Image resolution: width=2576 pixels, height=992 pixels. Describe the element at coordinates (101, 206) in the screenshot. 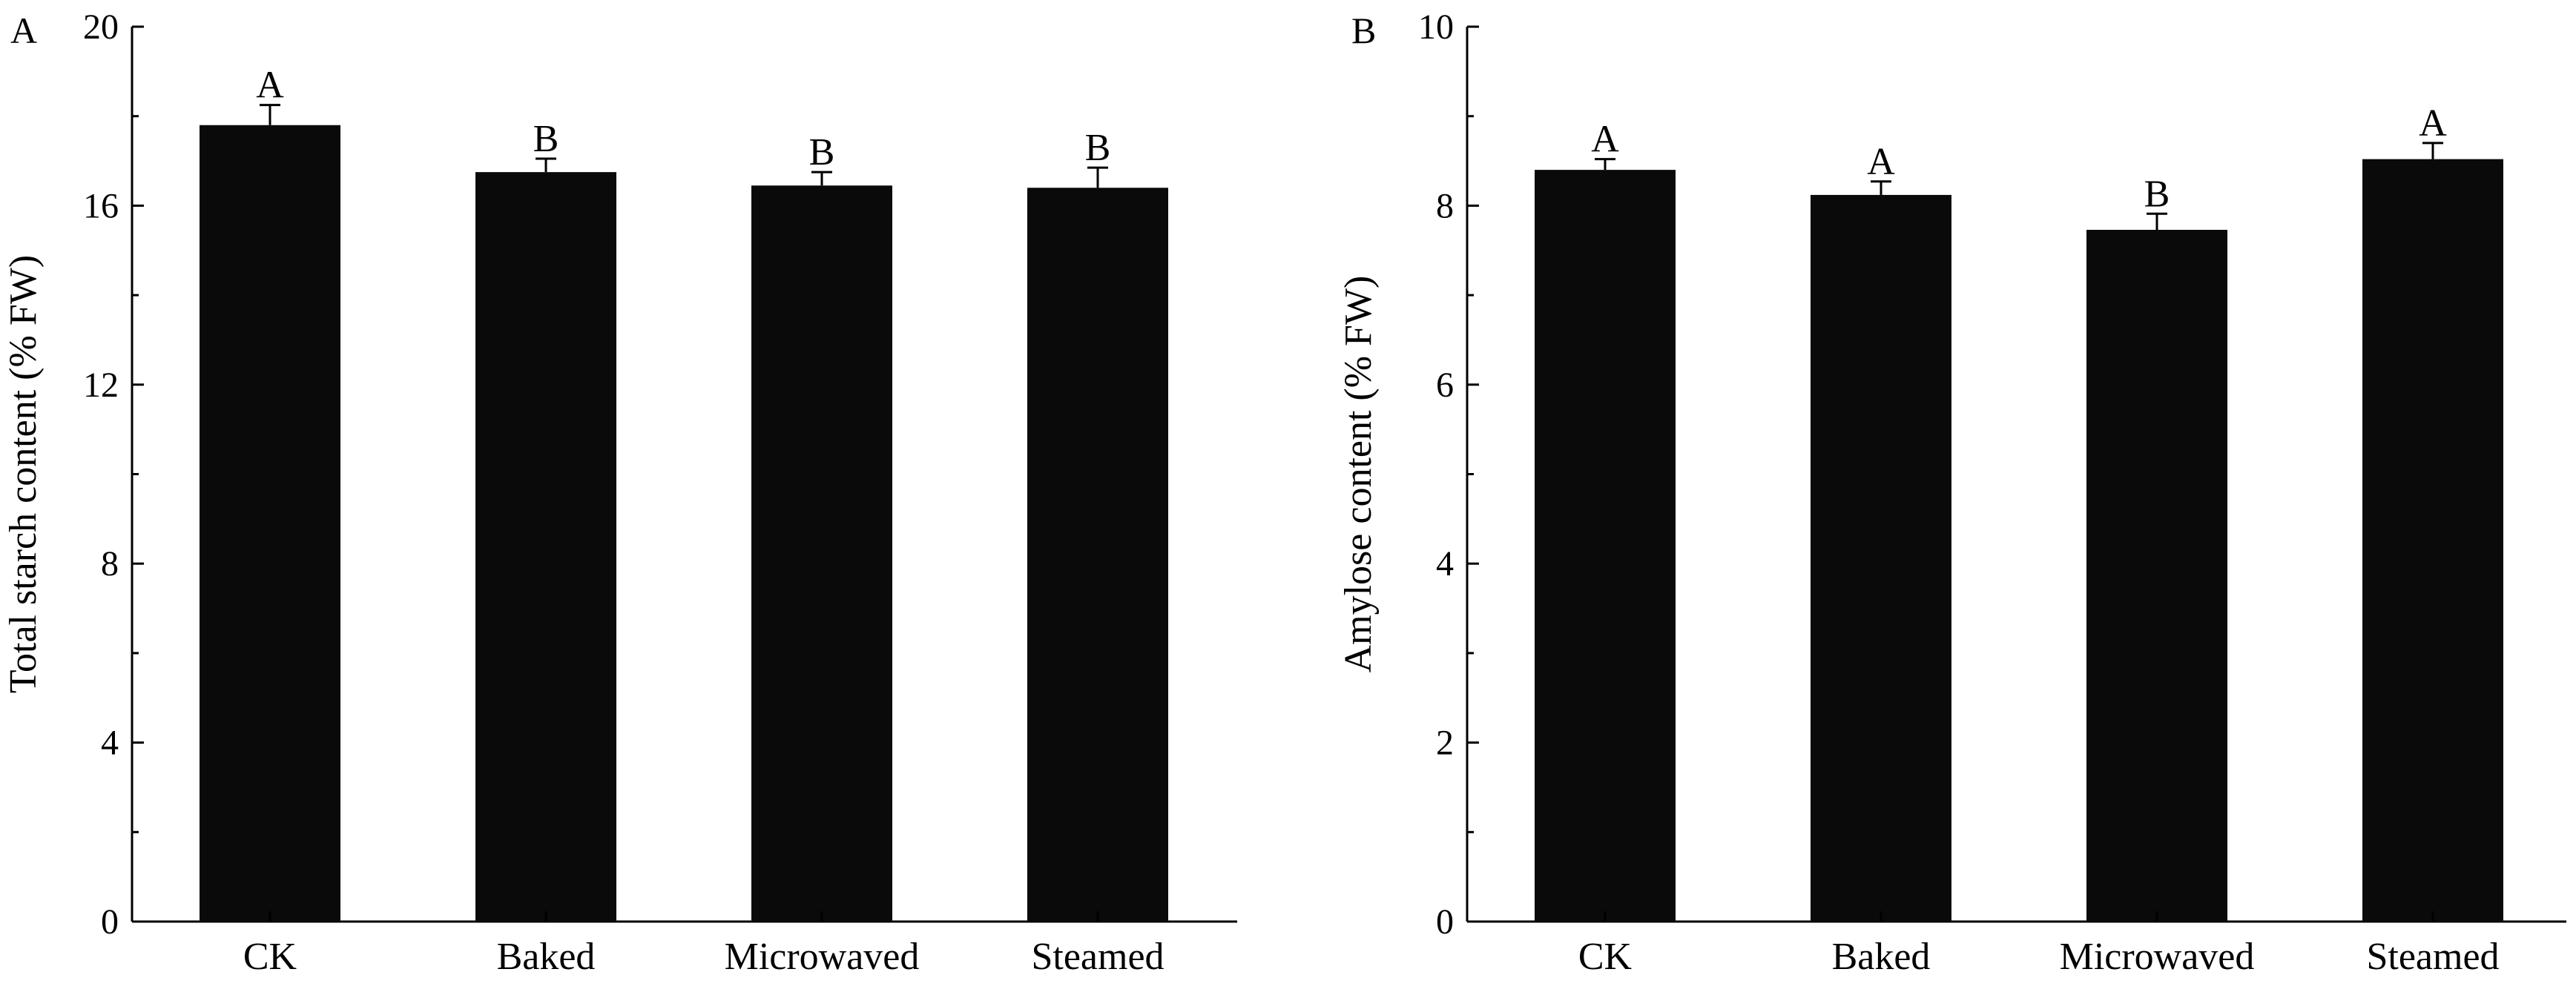

I see `y-tick-label: 16` at that location.